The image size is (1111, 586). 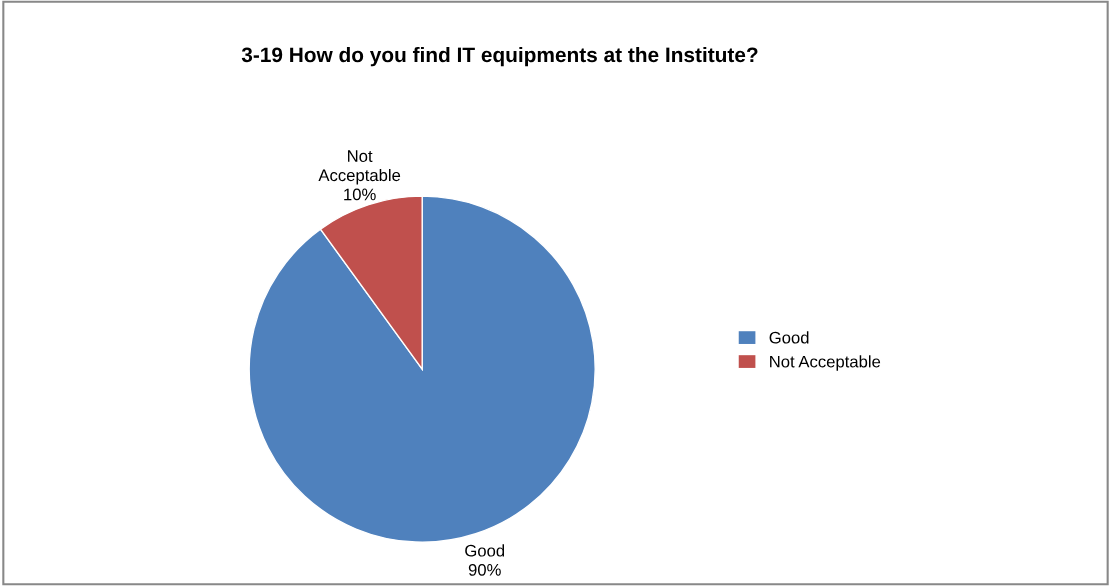 What do you see at coordinates (359, 167) in the screenshot?
I see `slice-label: Not Acceptable` at bounding box center [359, 167].